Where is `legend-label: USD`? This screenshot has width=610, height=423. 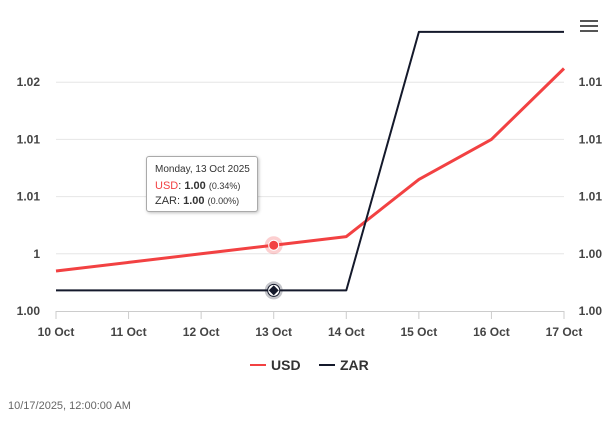 legend-label: USD is located at coordinates (286, 365).